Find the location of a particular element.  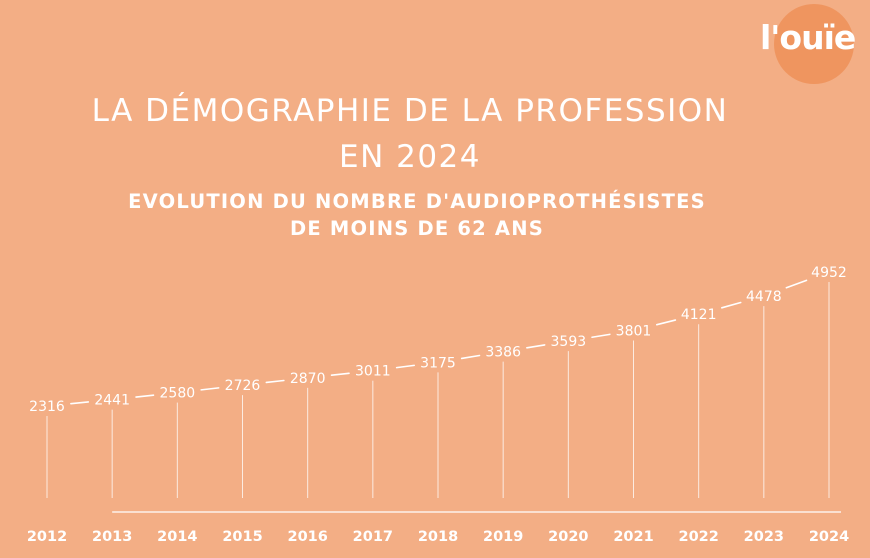

year-label-2024: 2024 is located at coordinates (829, 537).